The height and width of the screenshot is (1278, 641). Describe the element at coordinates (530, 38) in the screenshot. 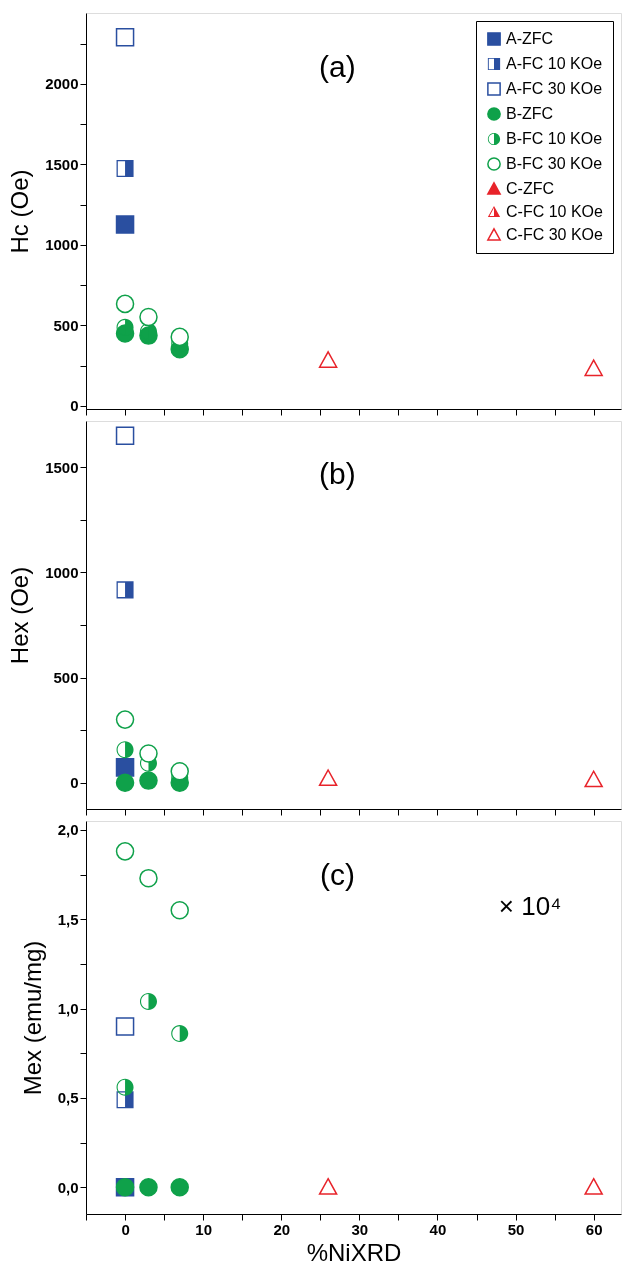

I see `legend-label: A-ZFC` at that location.